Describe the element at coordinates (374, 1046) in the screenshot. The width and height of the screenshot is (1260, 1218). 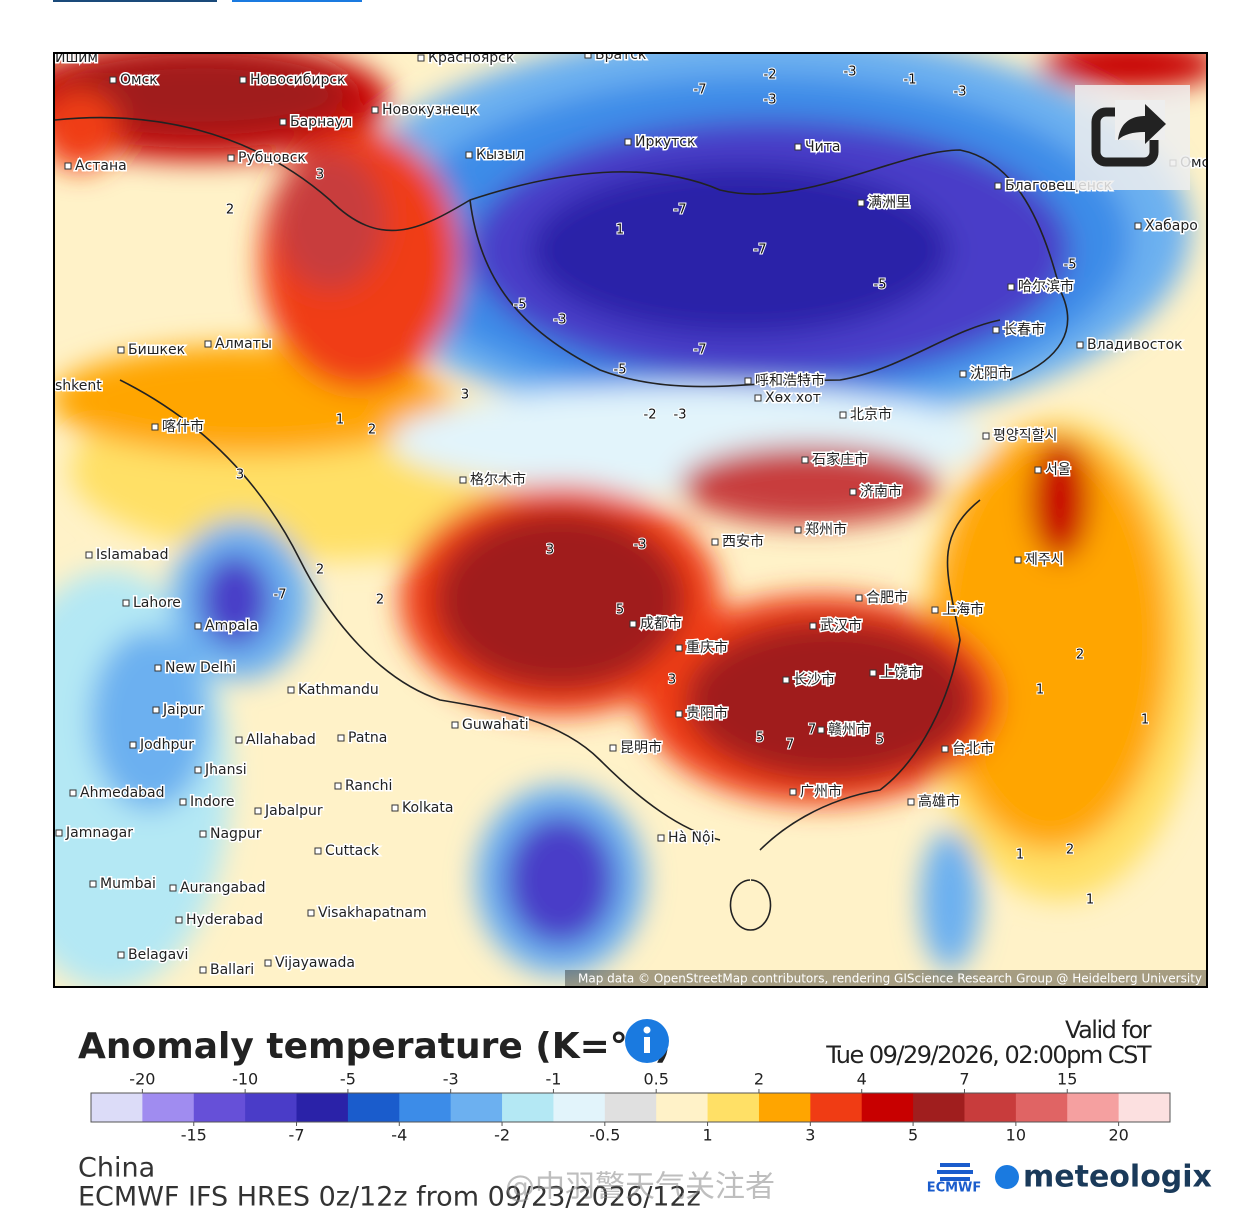
I see `legend-title: Anomaly temperature (K=°C)` at that location.